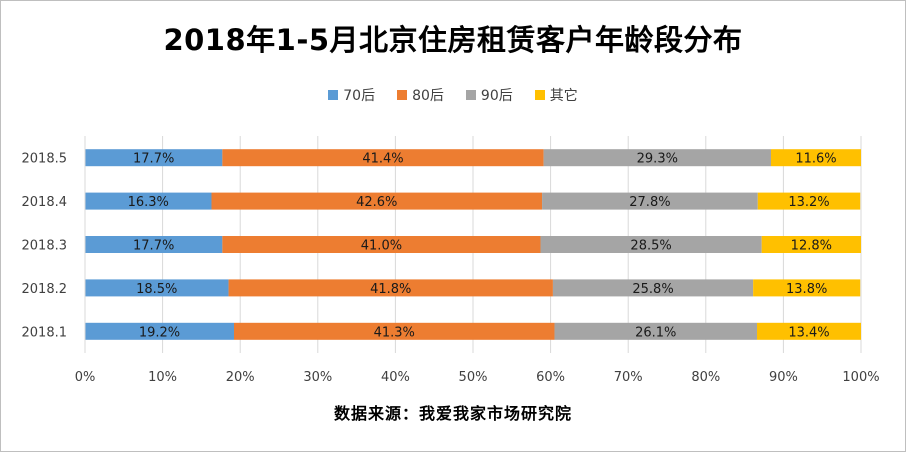 This screenshot has width=906, height=452. Describe the element at coordinates (563, 96) in the screenshot. I see `legend-label: 其它` at that location.